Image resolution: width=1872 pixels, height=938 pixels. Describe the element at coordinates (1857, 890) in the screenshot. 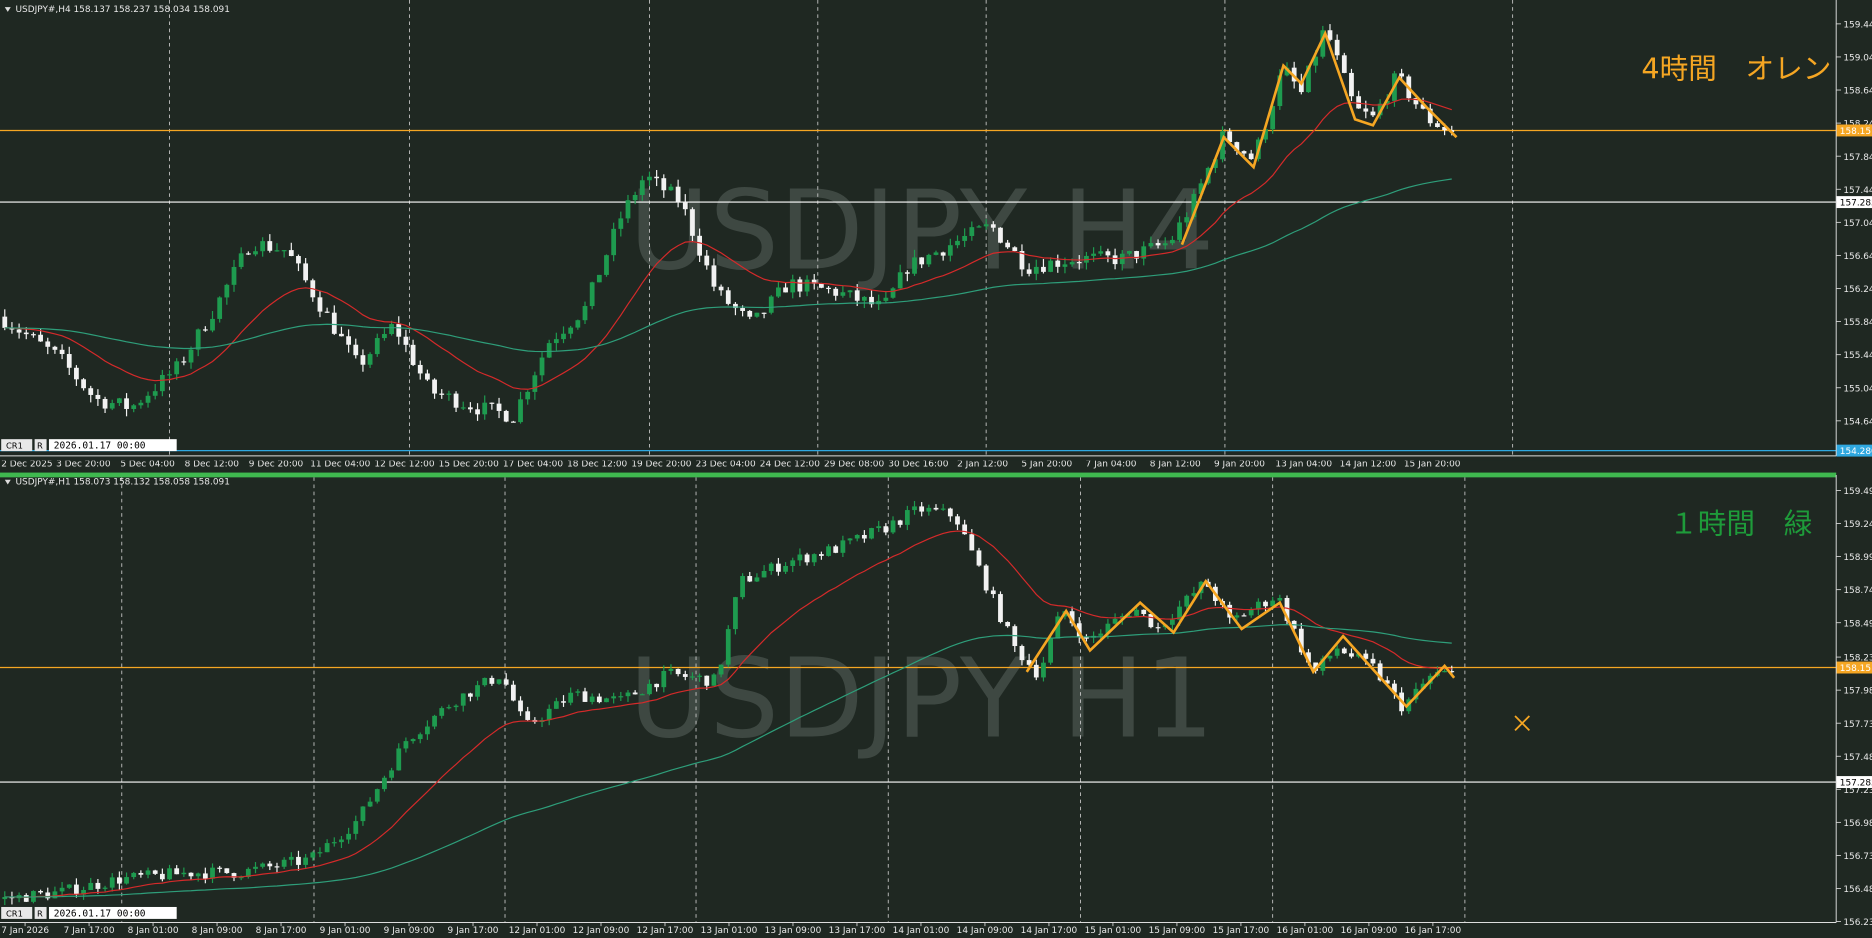

I see `price-label: 156.480` at that location.